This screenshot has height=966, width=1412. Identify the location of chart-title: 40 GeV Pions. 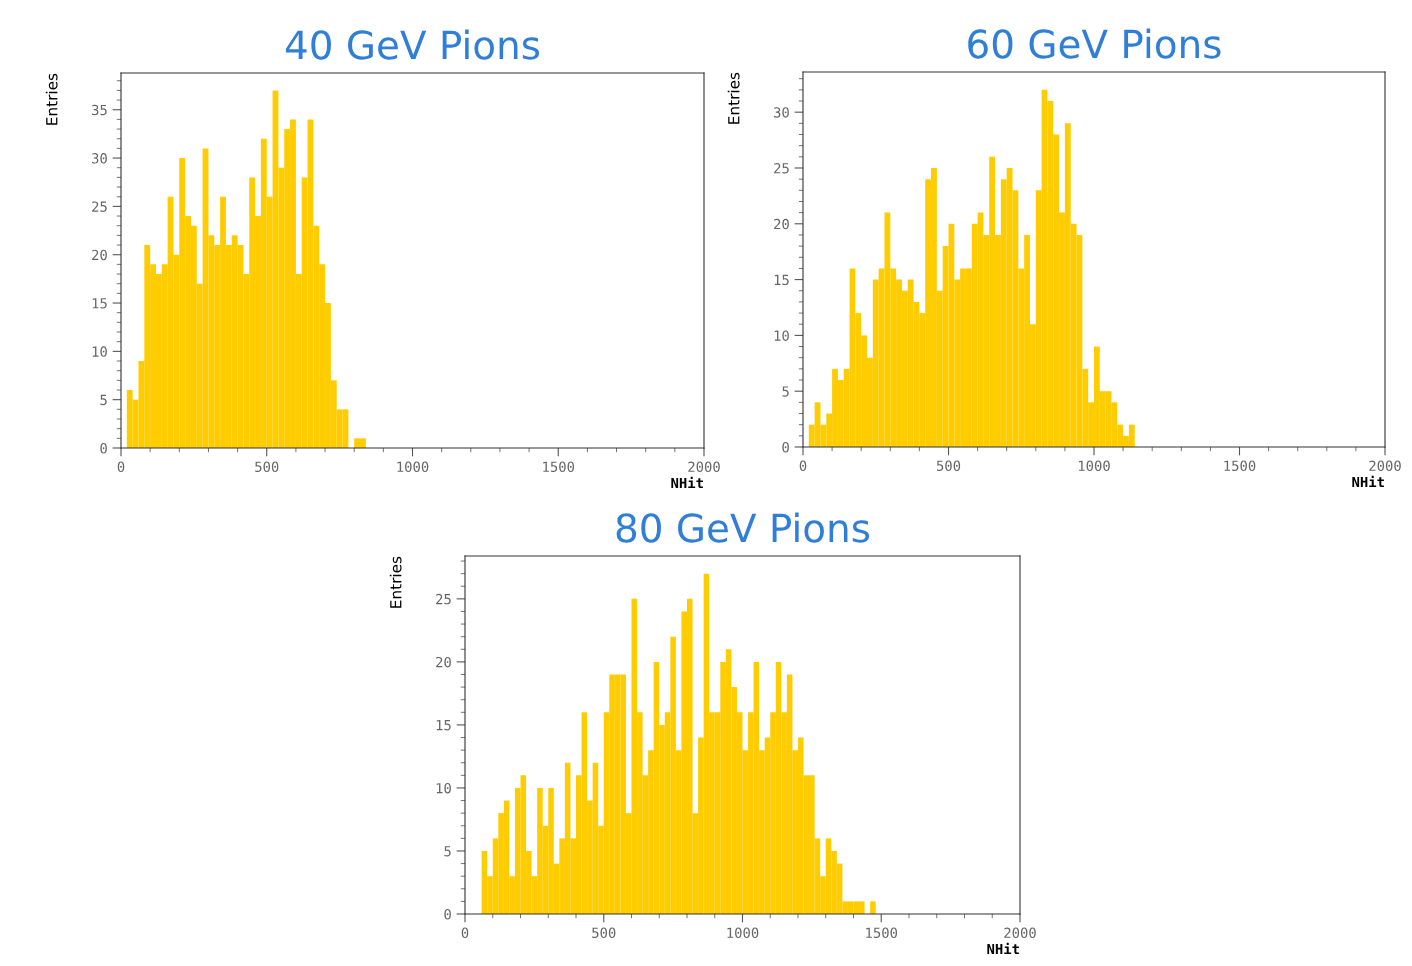
(412, 44).